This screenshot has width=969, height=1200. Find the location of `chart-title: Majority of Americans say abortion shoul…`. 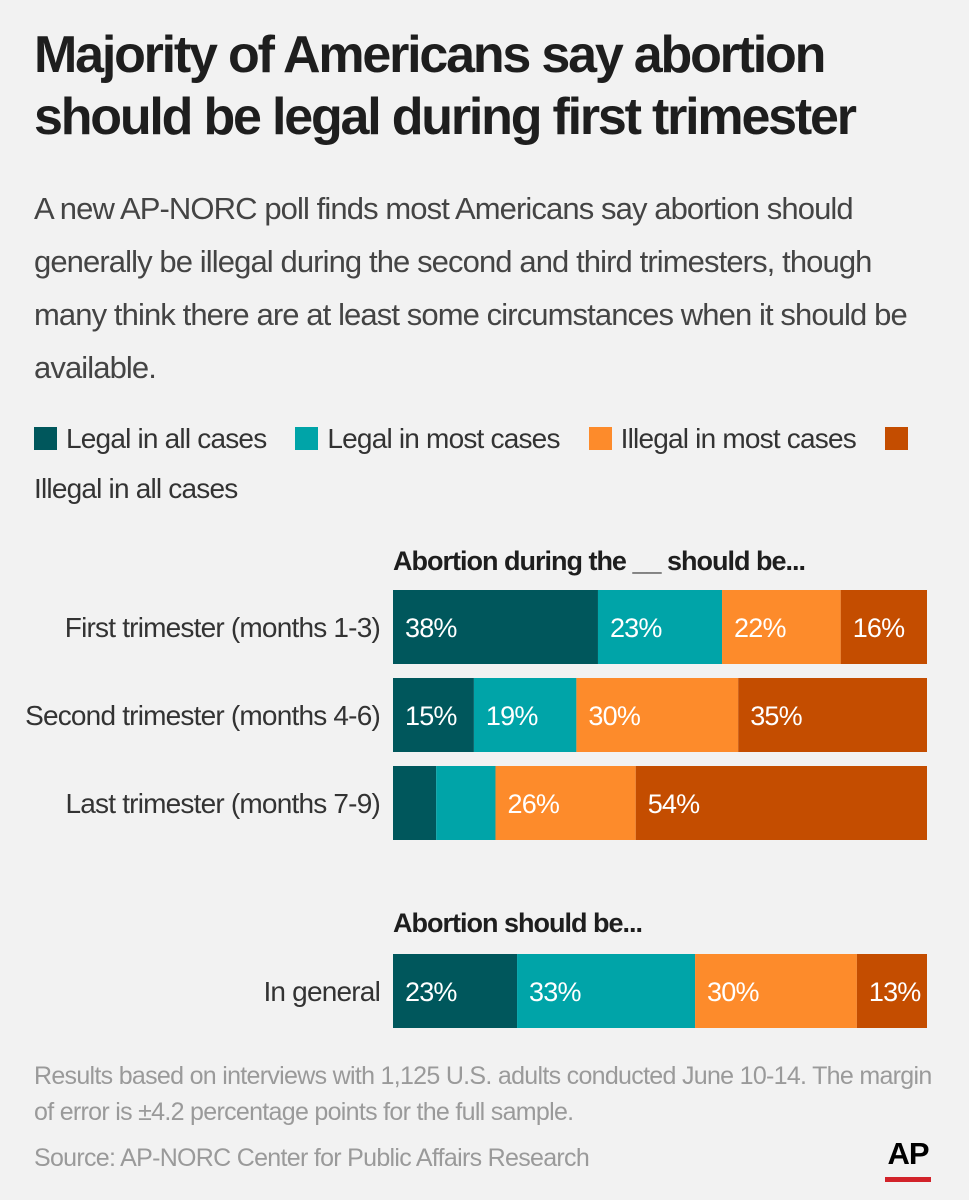

chart-title: Majority of Americans say abortion shoul… is located at coordinates (445, 86).